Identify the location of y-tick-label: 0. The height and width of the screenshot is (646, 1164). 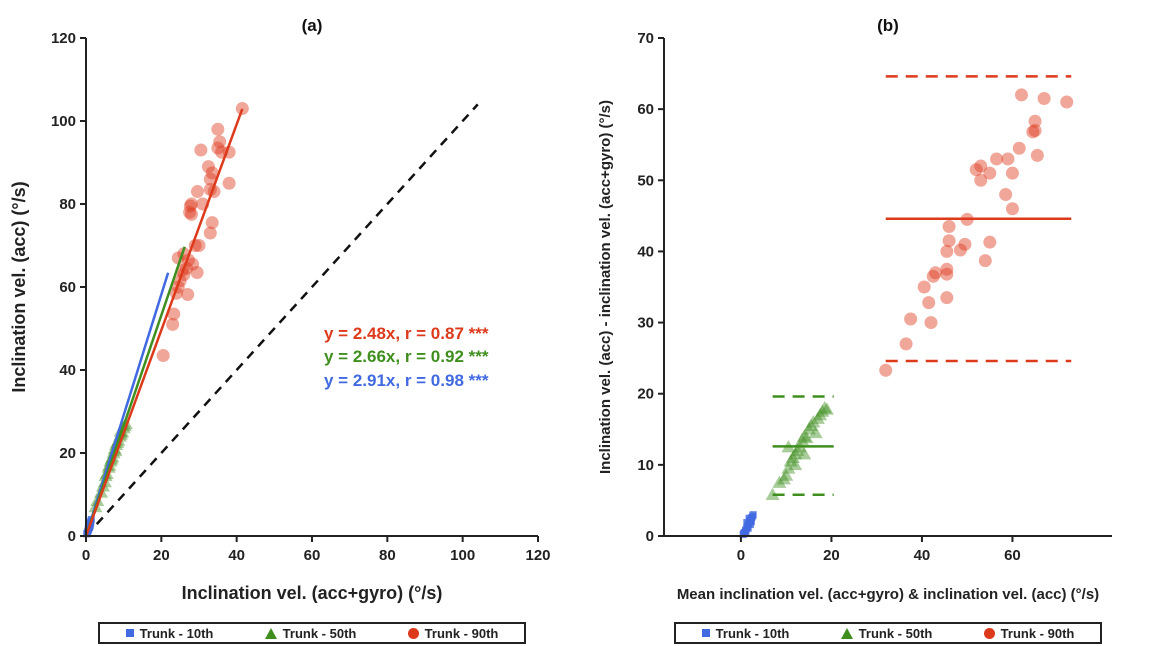
(650, 536).